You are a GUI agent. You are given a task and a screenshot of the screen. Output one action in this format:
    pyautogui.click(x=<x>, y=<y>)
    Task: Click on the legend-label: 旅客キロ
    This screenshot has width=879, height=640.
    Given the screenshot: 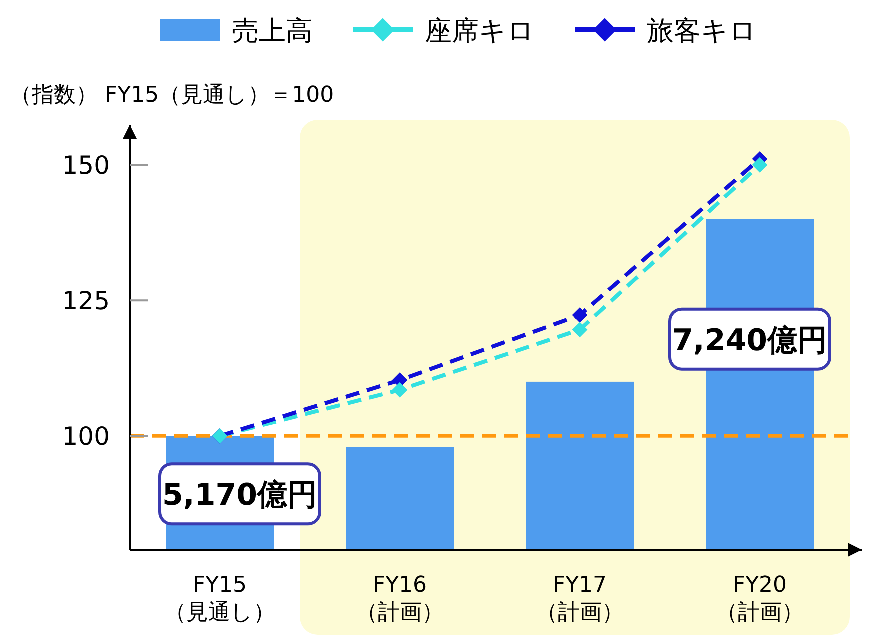 What is the action you would take?
    pyautogui.click(x=702, y=31)
    